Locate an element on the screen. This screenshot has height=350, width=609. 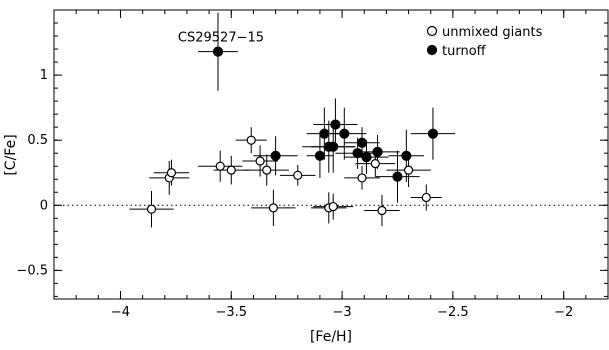
x-tick-label: −2 is located at coordinates (563, 312).